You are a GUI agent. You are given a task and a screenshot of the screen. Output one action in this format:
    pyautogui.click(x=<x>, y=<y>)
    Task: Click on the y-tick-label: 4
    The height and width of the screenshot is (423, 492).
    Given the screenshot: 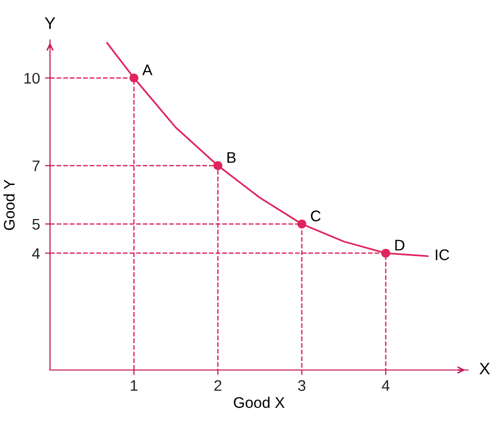 What is the action you would take?
    pyautogui.click(x=36, y=253)
    